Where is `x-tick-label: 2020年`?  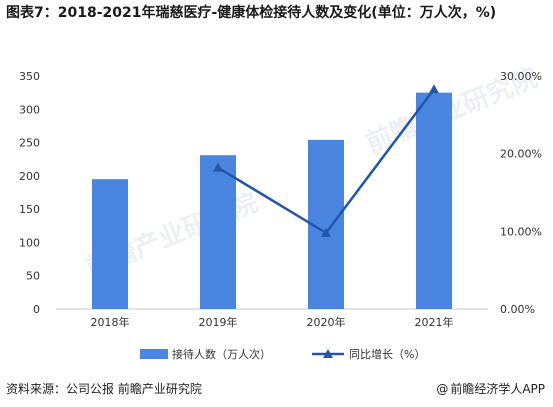 x-tick-label: 2020年 is located at coordinates (326, 322).